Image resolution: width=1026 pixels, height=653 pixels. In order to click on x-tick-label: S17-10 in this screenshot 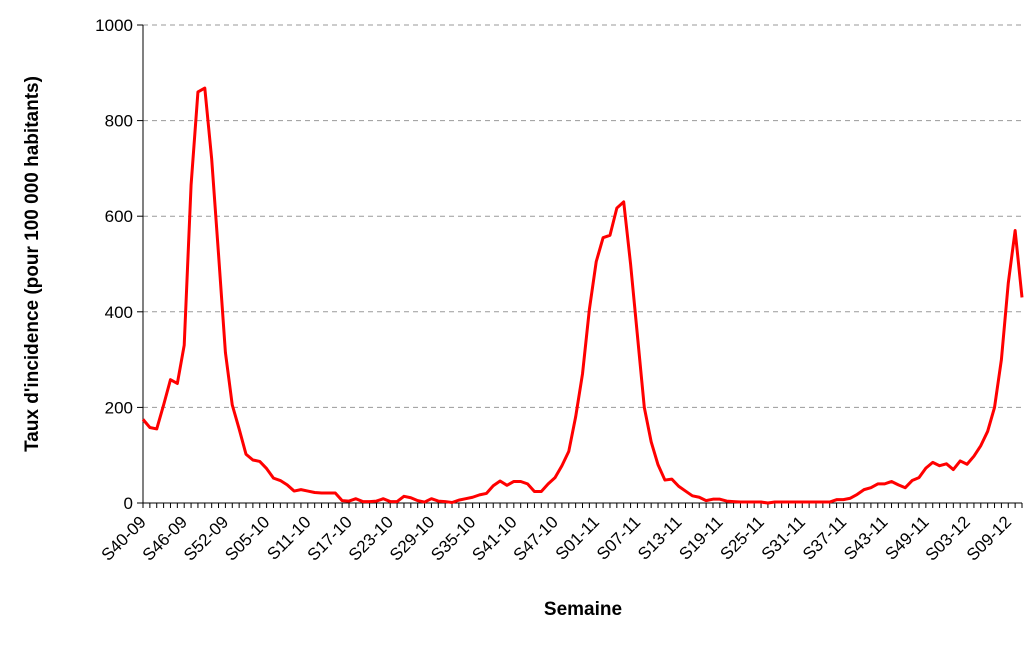, I will do `click(330, 538)`.